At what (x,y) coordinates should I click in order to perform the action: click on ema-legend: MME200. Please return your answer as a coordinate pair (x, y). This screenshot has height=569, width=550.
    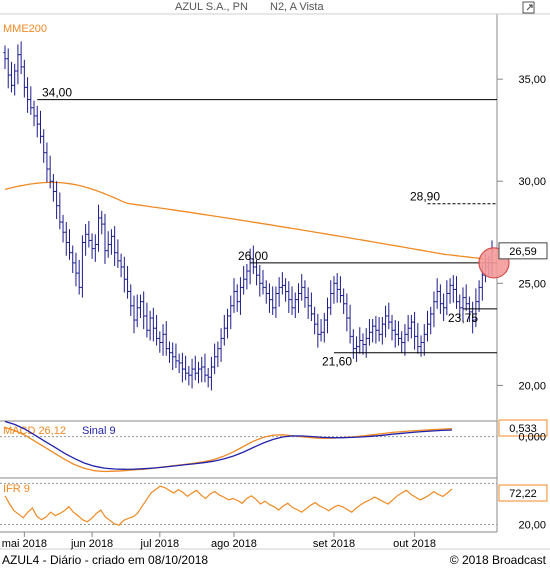
    Looking at the image, I should click on (25, 29).